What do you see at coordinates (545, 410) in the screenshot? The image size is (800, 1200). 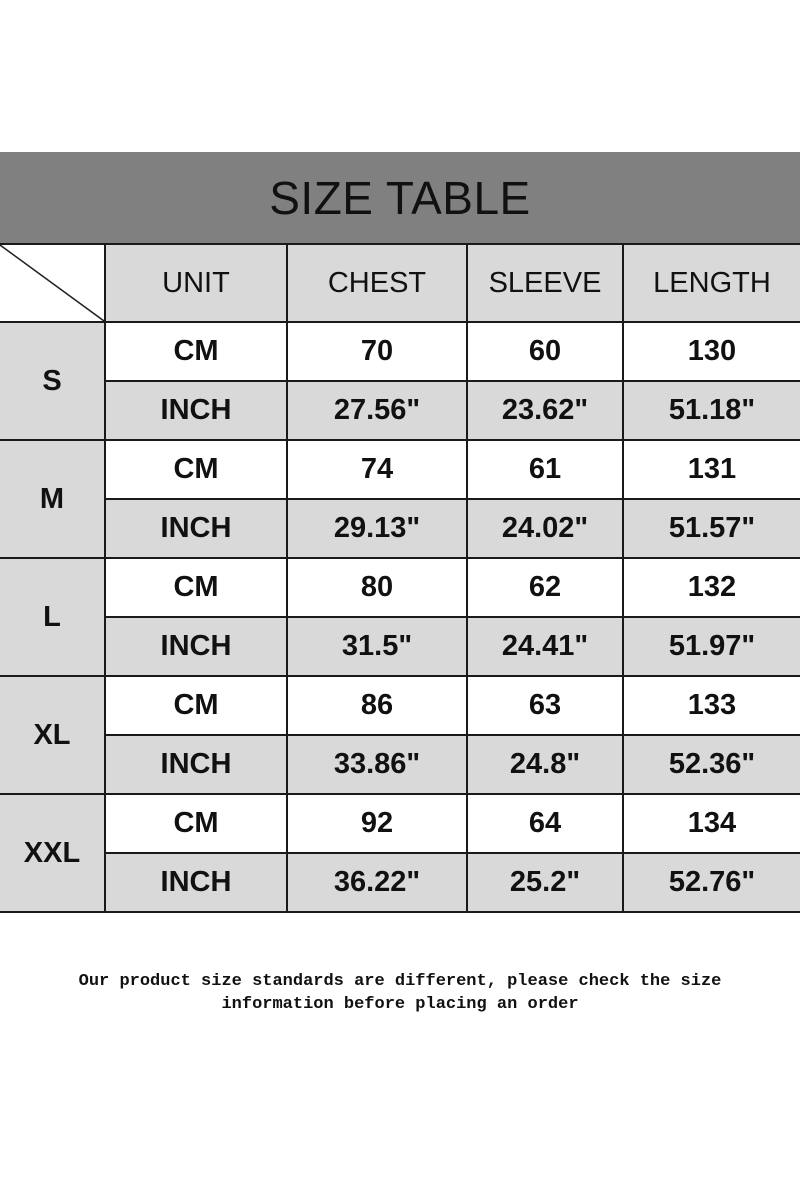 I see `sleeve-cell: 23.62"` at bounding box center [545, 410].